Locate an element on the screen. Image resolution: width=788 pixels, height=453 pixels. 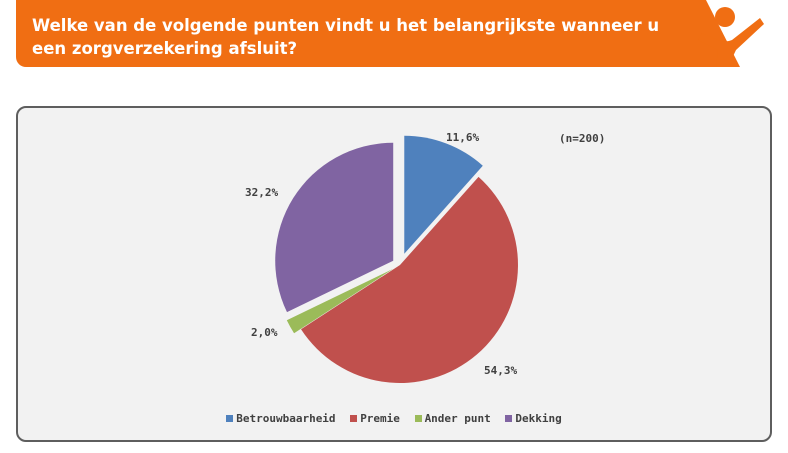
legend-entry-premie: Premie is located at coordinates (375, 418).